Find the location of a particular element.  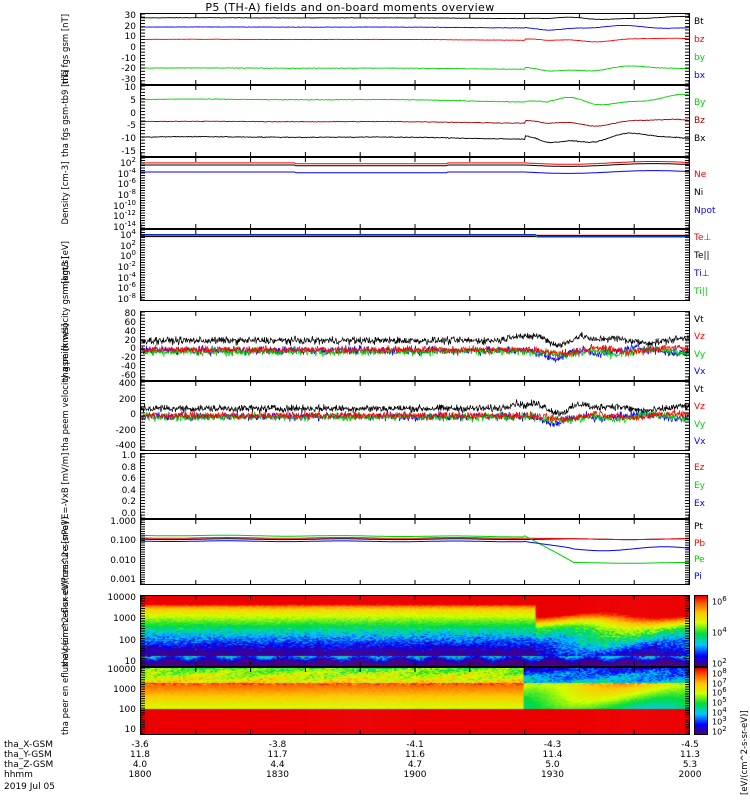

x-tick-value: 5.0 is located at coordinates (552, 765).